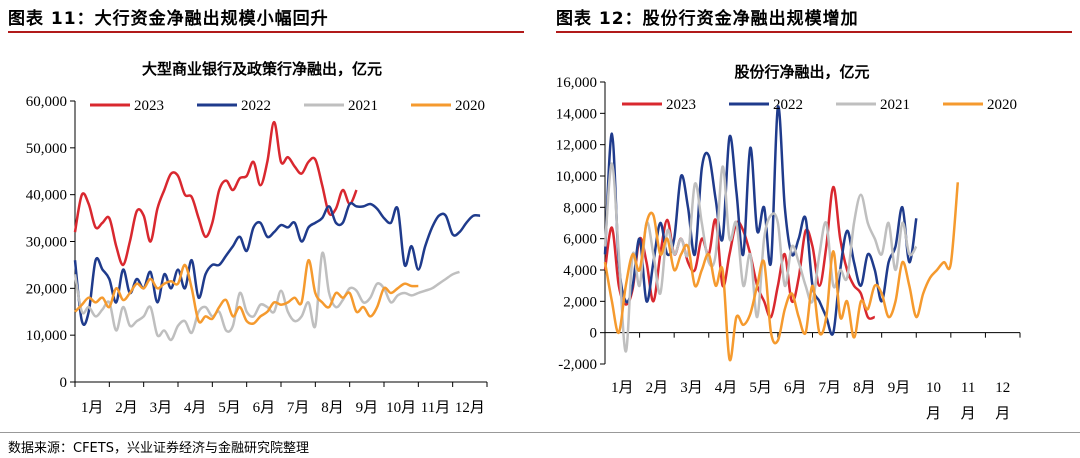 The width and height of the screenshot is (1080, 458). Describe the element at coordinates (968, 388) in the screenshot. I see `x-tick-label: 11` at that location.